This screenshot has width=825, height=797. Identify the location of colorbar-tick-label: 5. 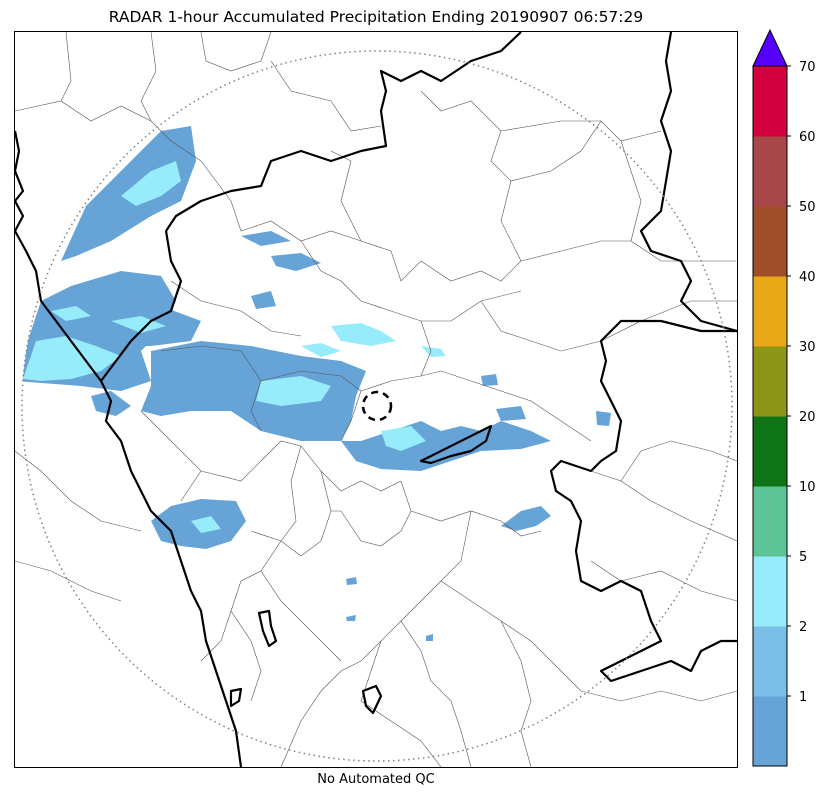
(803, 557).